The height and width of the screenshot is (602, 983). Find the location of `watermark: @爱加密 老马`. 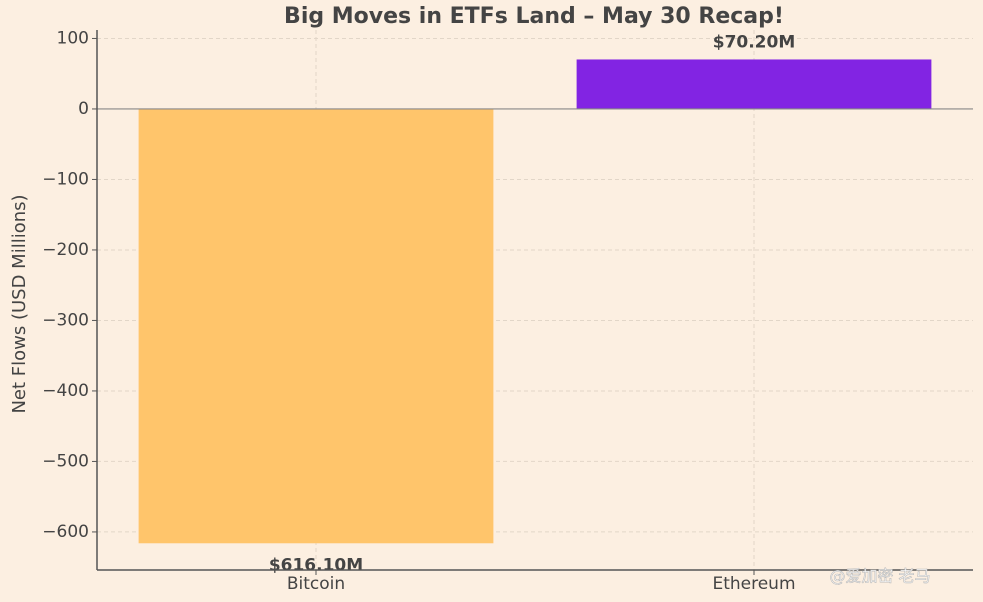

watermark: @爱加密 老马 is located at coordinates (879, 576).